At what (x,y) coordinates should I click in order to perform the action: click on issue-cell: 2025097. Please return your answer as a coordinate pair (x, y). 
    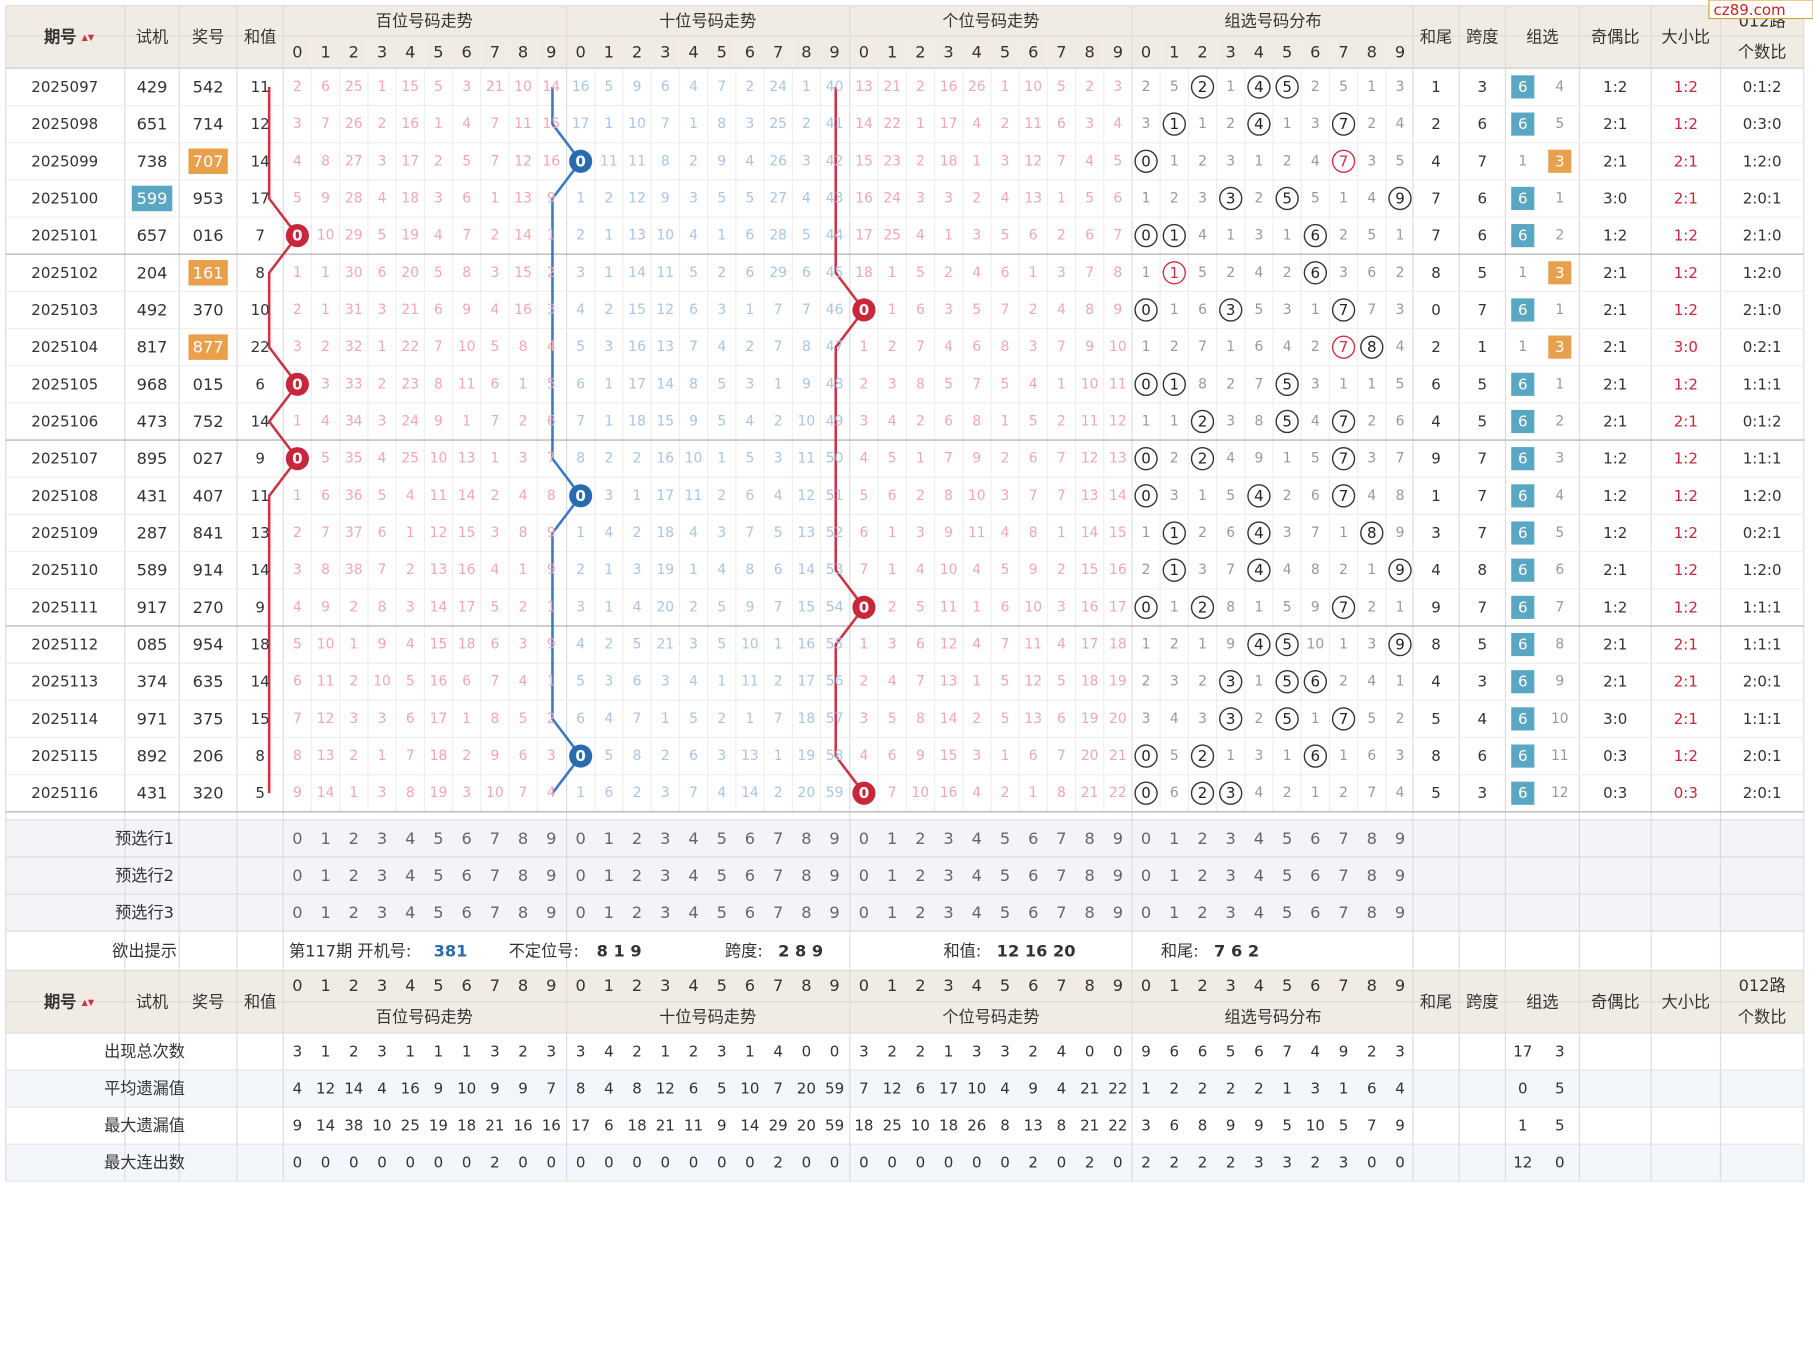
    Looking at the image, I should click on (64, 87).